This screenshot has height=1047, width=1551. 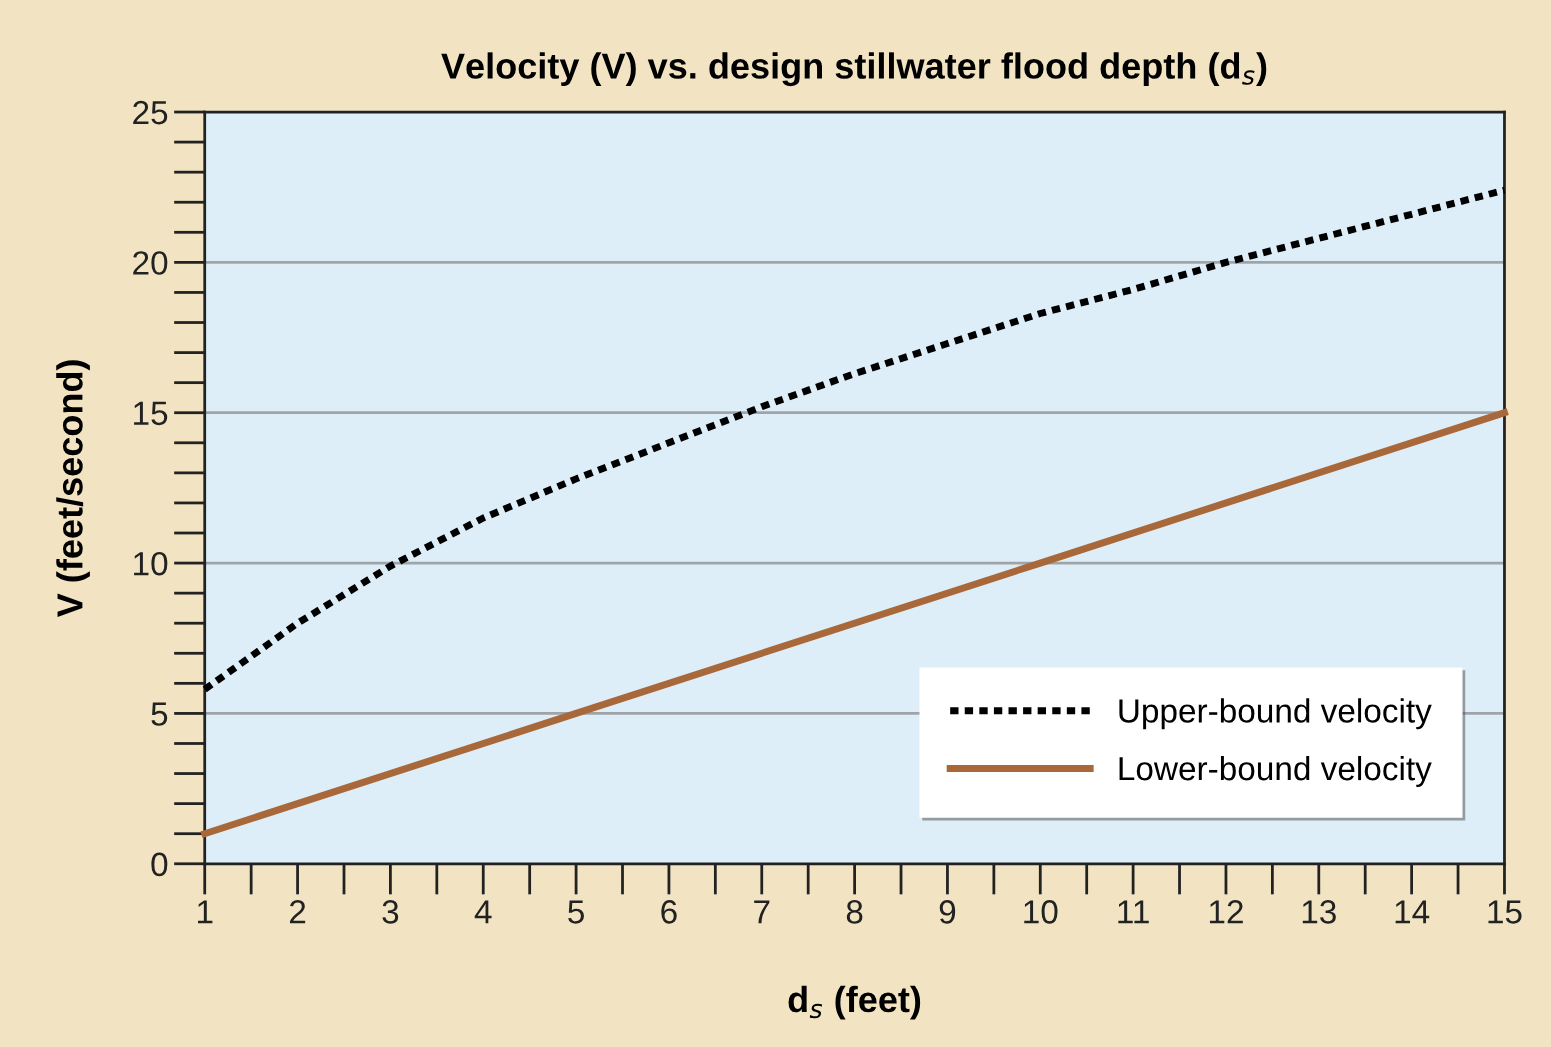 I want to click on x-tick-label: 12, so click(x=1226, y=912).